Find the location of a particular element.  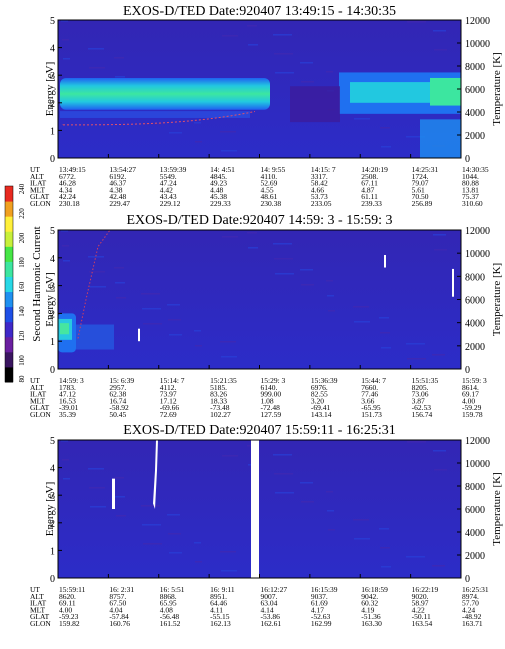

annotation-value: 14:59: 3 is located at coordinates (71, 380).